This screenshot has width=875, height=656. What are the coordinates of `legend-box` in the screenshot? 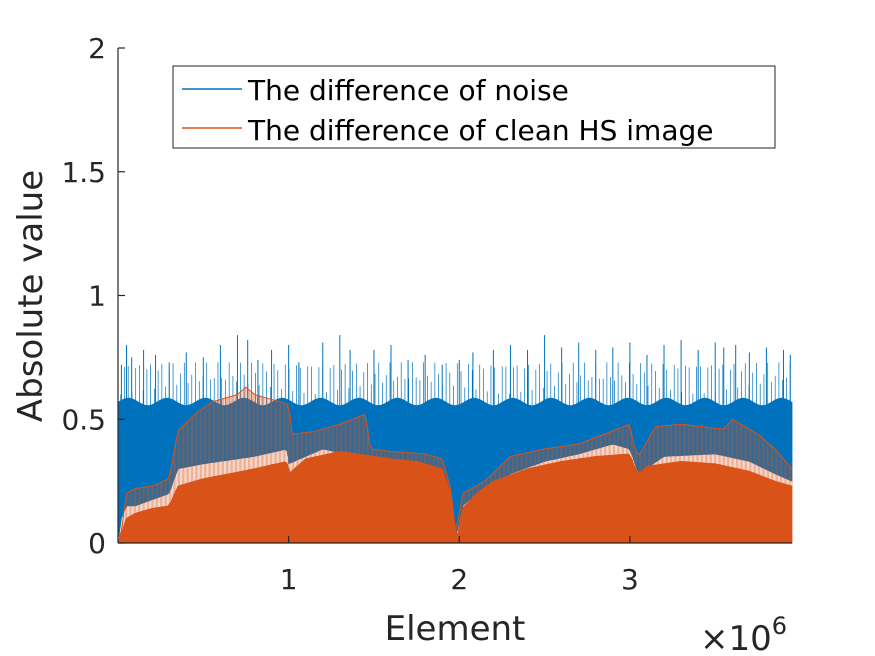 It's located at (474, 107).